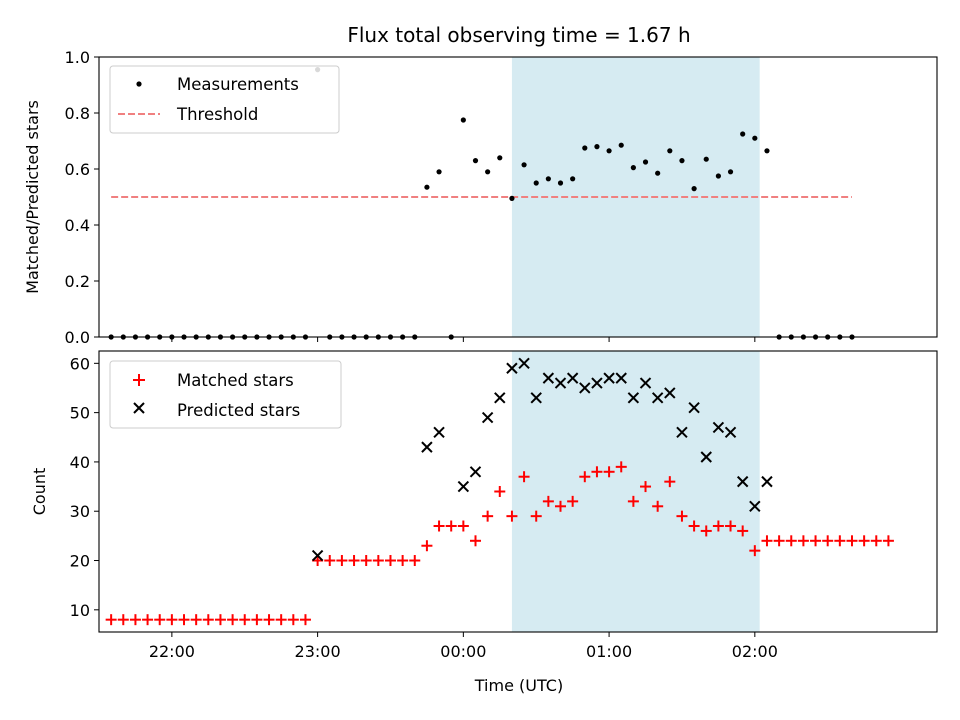  What do you see at coordinates (80, 462) in the screenshot?
I see `y-tick-label: 40` at bounding box center [80, 462].